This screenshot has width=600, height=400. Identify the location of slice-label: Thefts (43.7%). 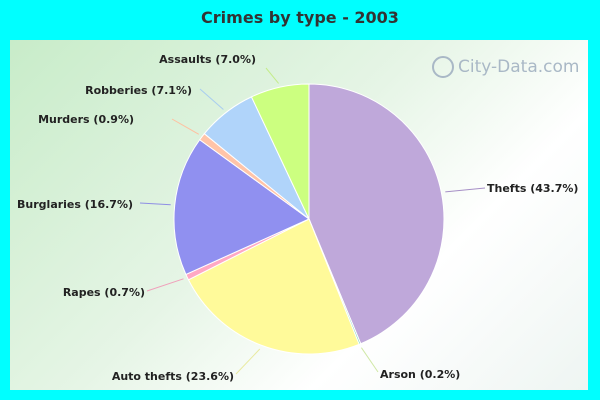
(532, 188).